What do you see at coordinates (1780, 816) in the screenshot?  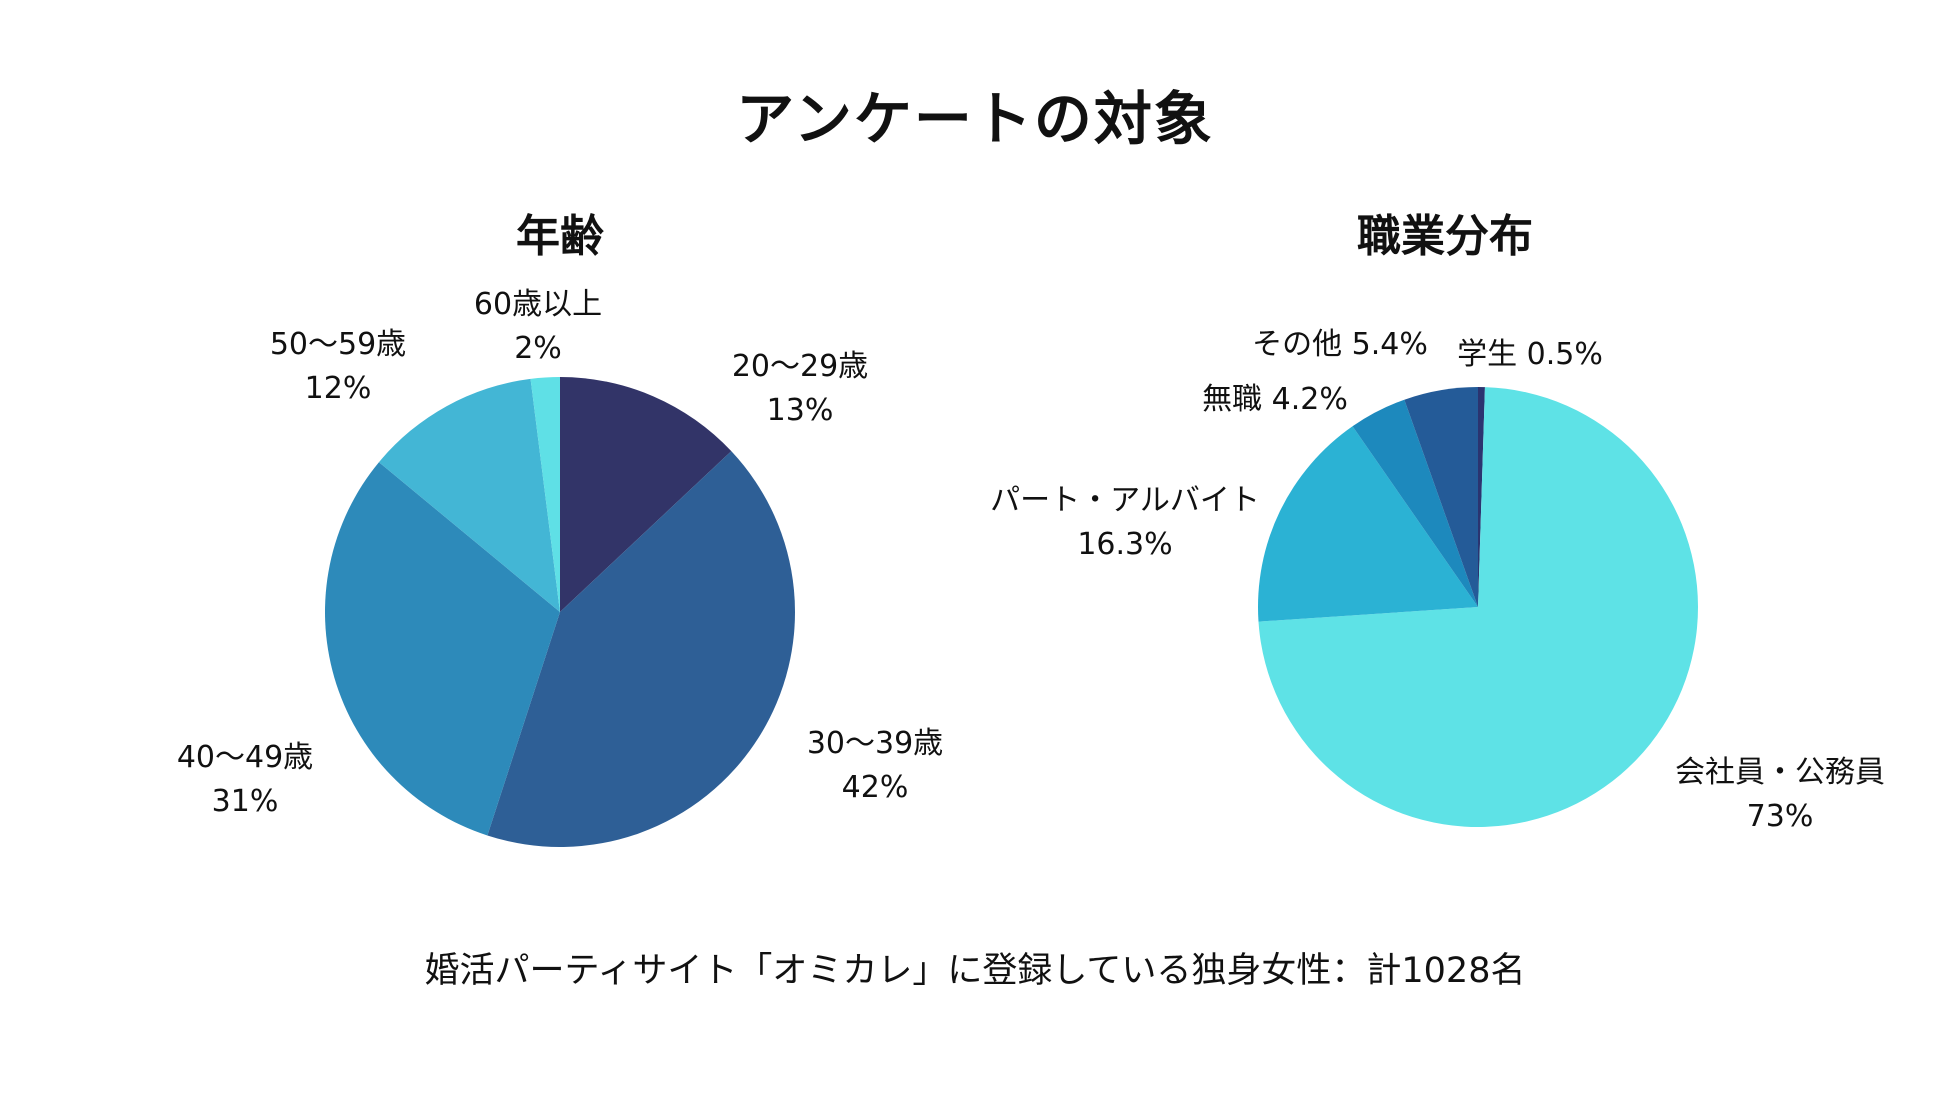 I see `job-slice-value: 73%` at bounding box center [1780, 816].